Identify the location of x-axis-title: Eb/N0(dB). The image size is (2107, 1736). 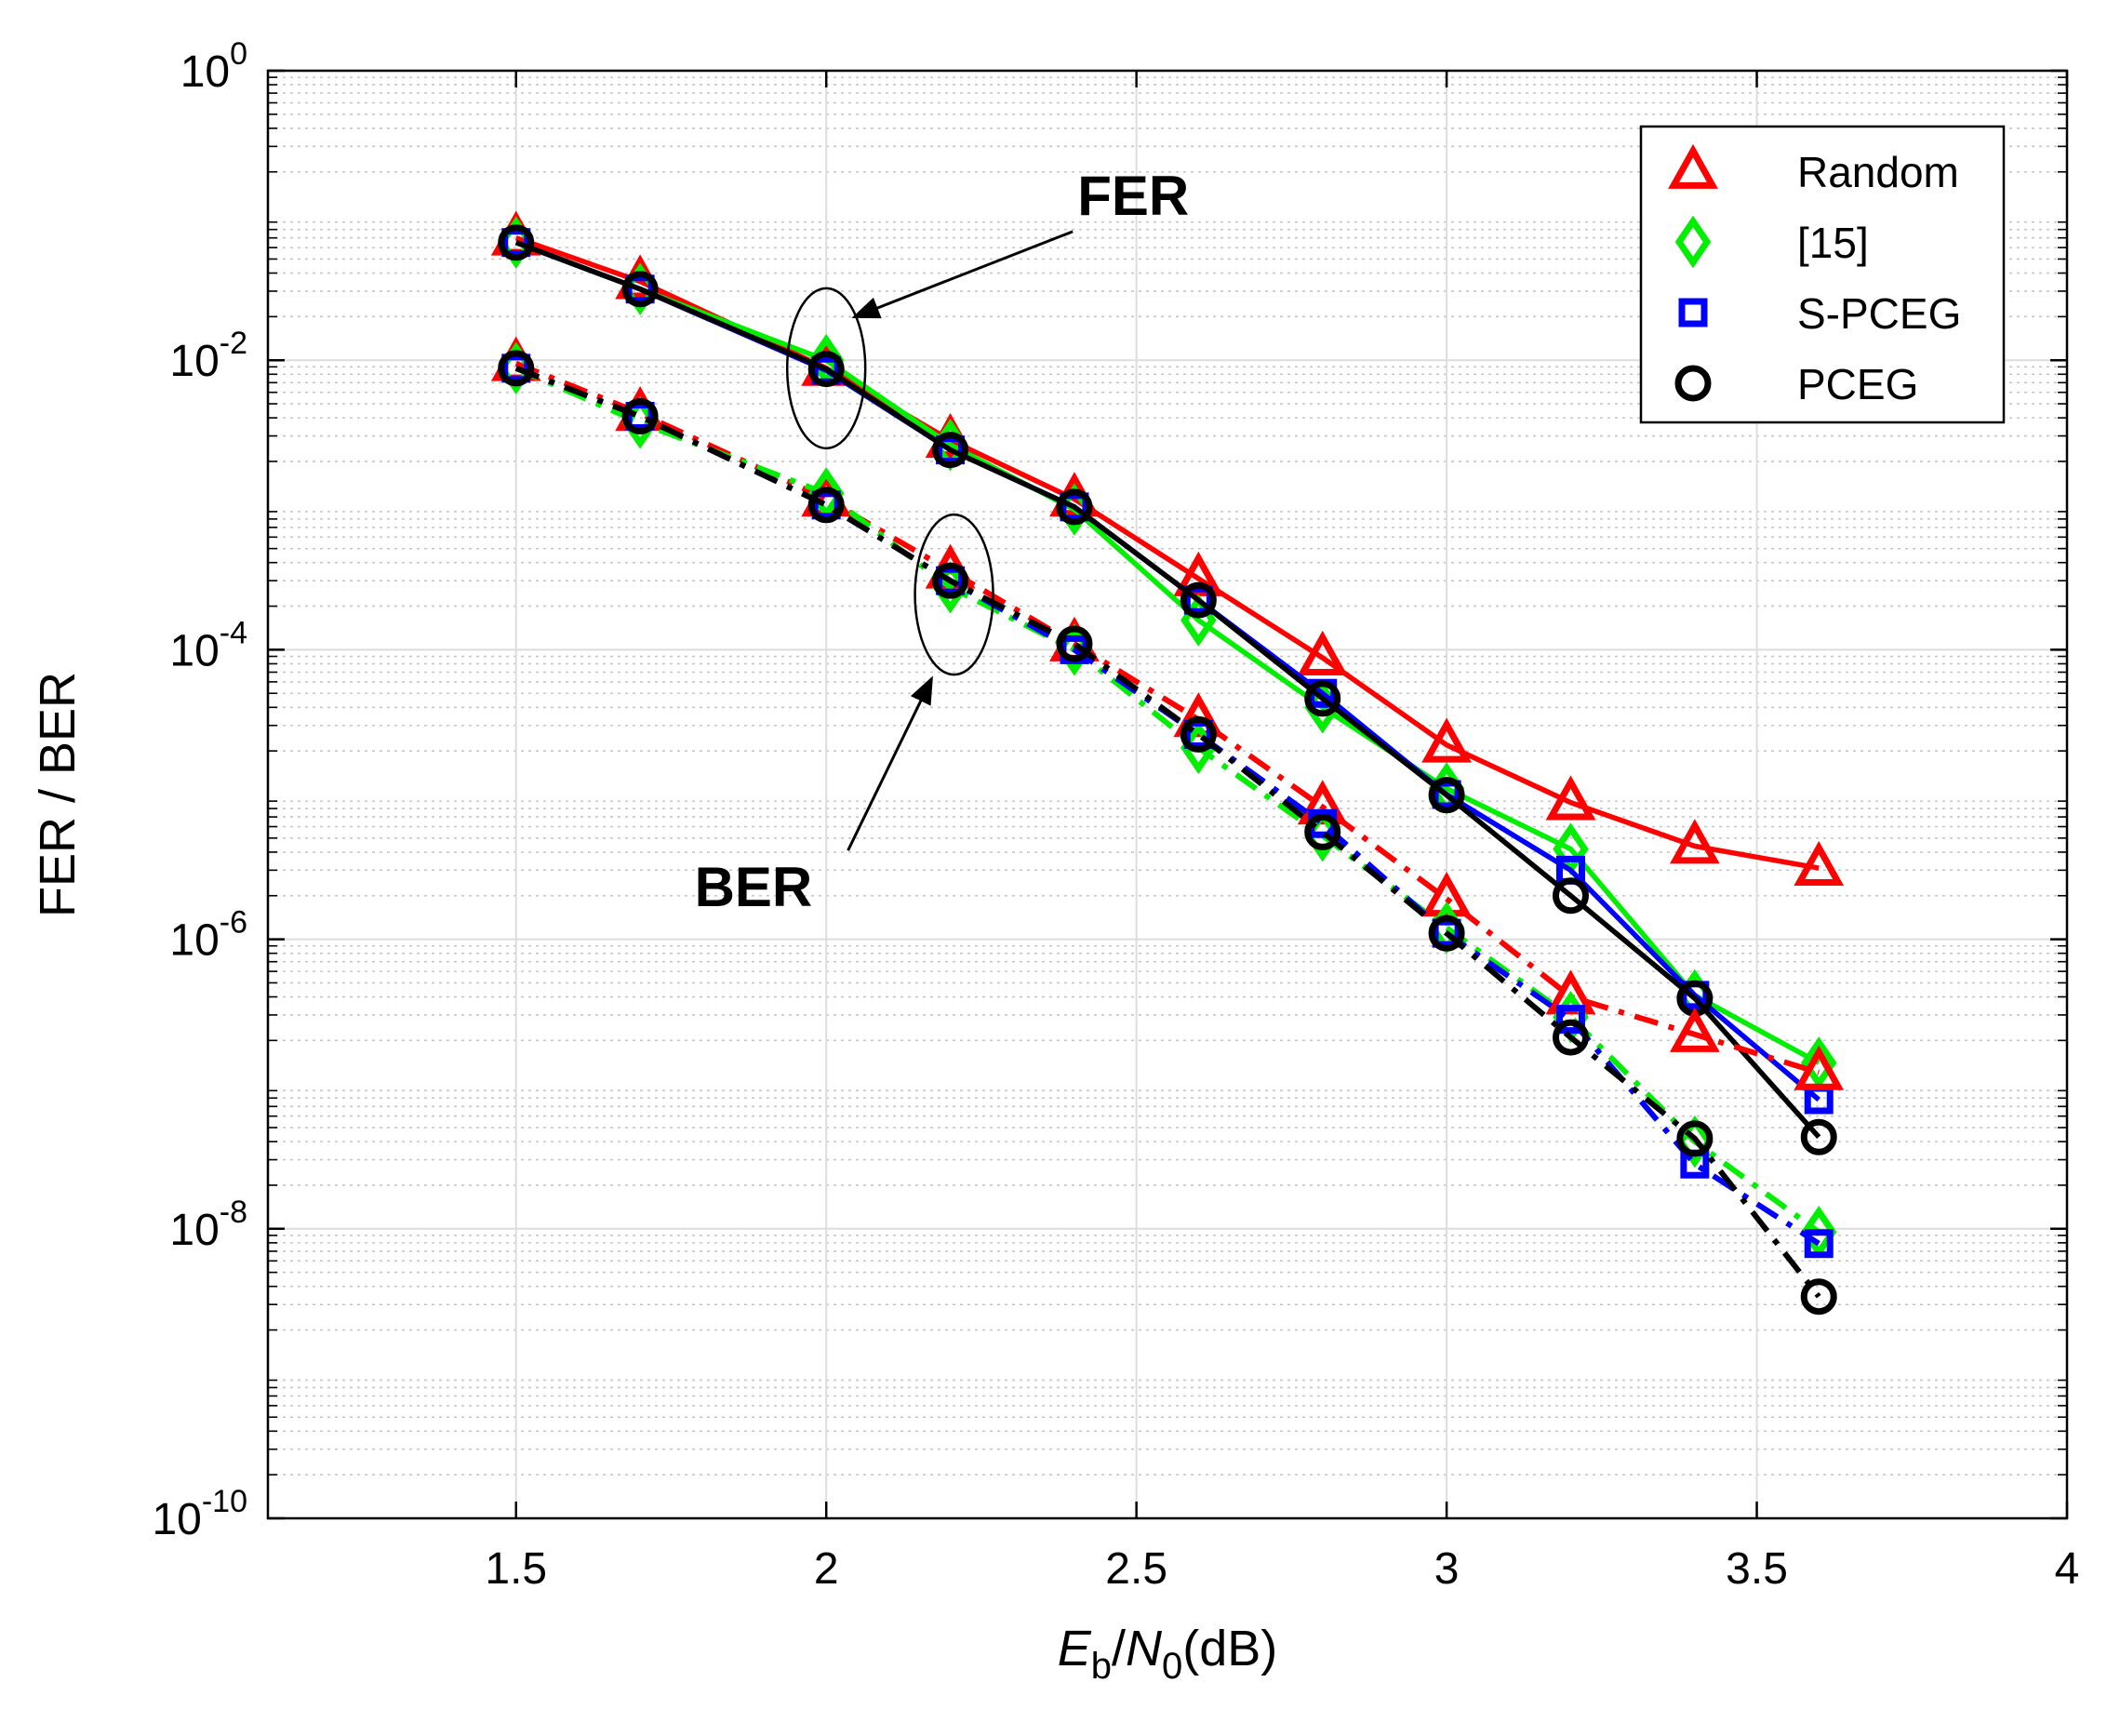
(1168, 1654).